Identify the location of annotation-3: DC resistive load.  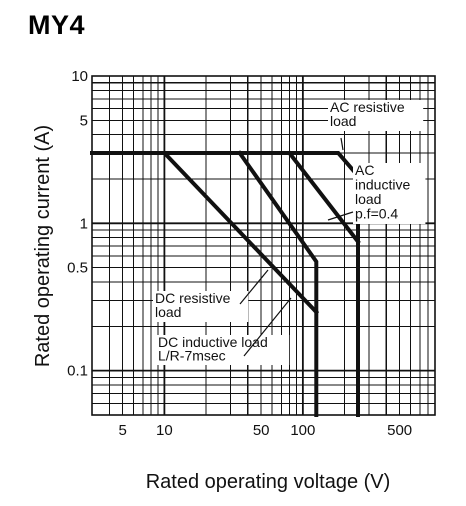
(193, 305).